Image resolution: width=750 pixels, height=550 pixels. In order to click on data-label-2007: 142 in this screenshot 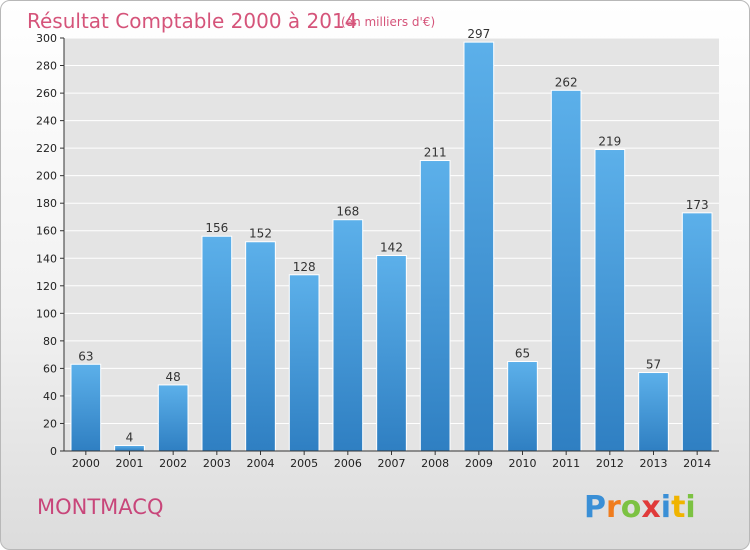, I will do `click(391, 248)`.